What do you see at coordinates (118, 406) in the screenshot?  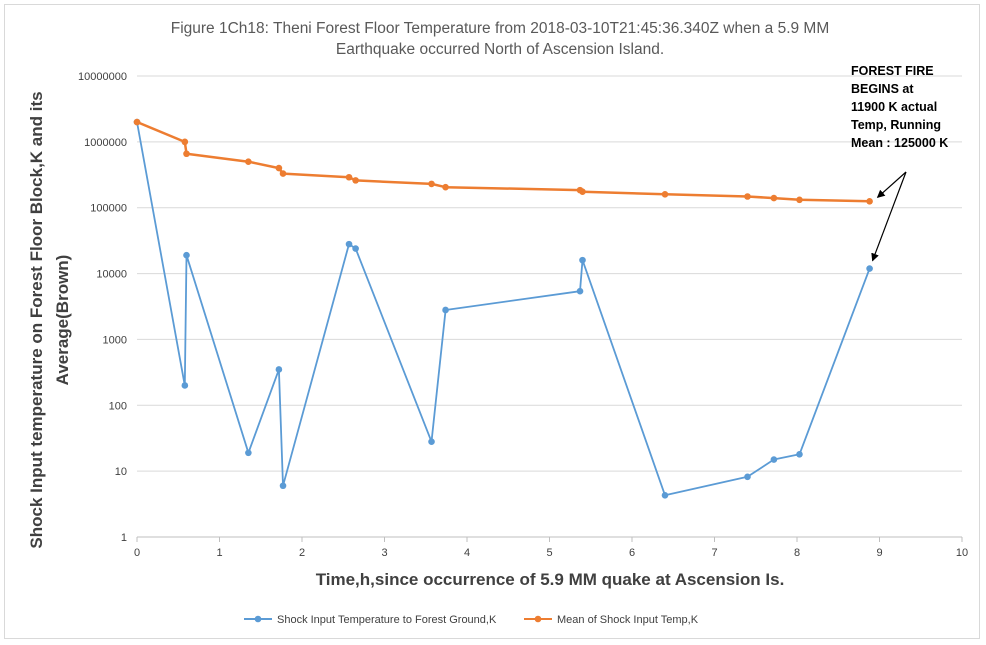 I see `y-tick-label: 100` at bounding box center [118, 406].